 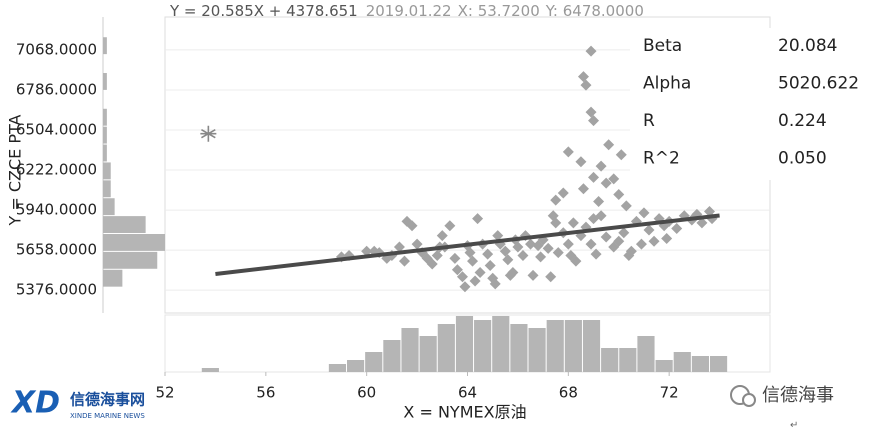 What do you see at coordinates (649, 121) in the screenshot?
I see `stat-label: R` at bounding box center [649, 121].